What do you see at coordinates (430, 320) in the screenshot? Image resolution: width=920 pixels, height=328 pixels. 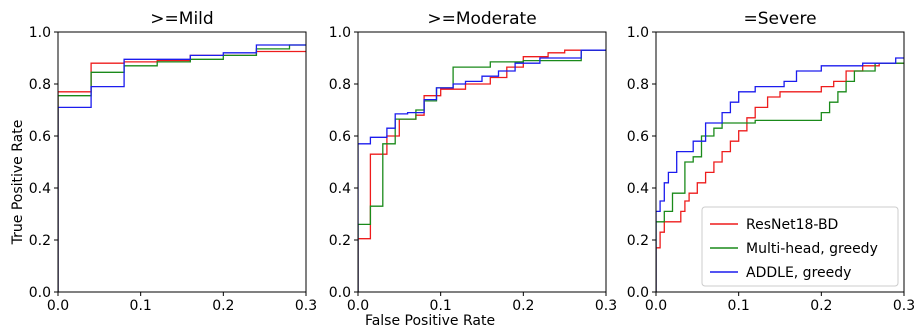 I see `x-axis-label: False Positive Rate` at bounding box center [430, 320].